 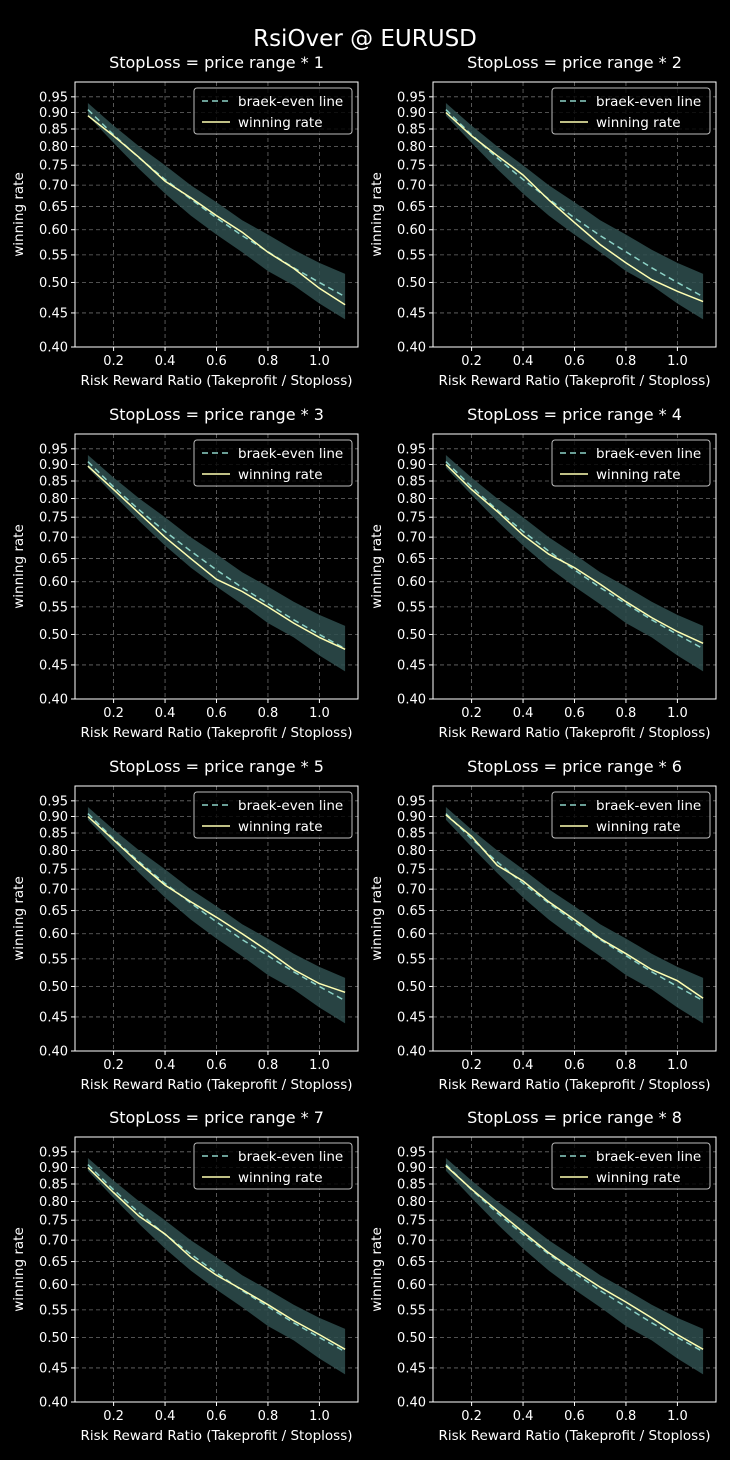 What do you see at coordinates (574, 62) in the screenshot?
I see `chart-title: StopLoss = price range * 2` at bounding box center [574, 62].